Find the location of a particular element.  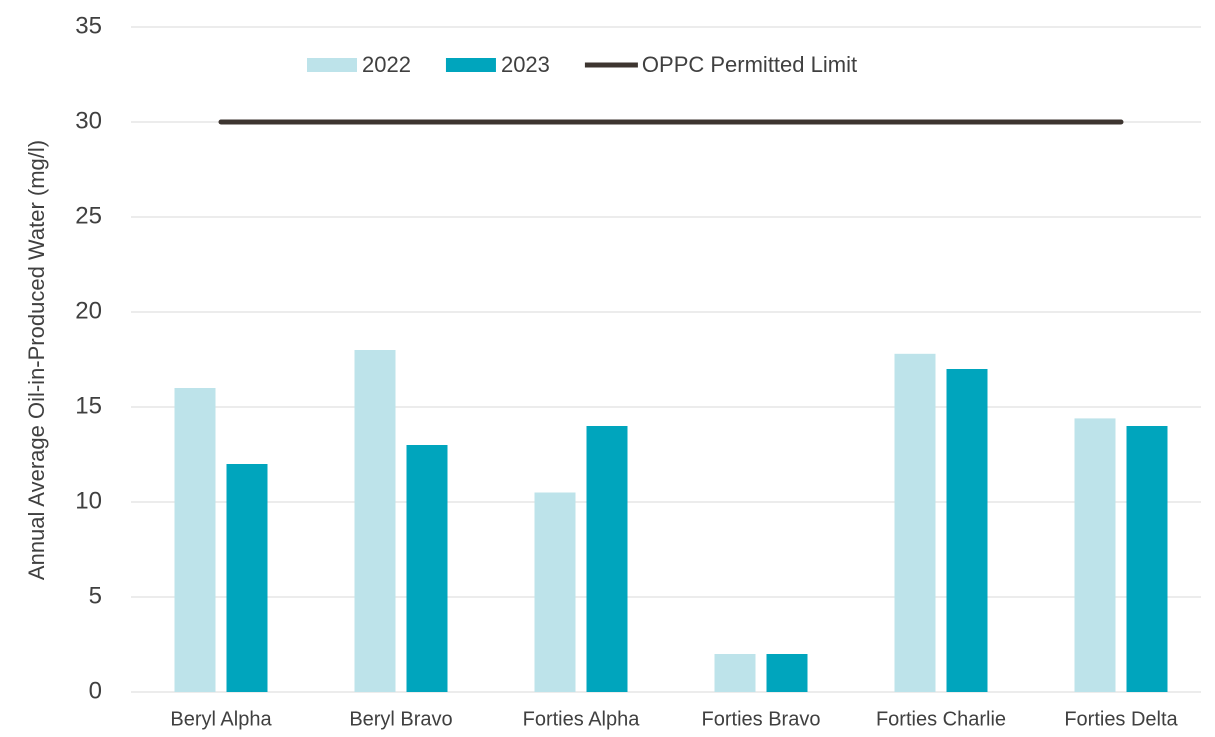

y-tick-label: 0 is located at coordinates (95, 690).